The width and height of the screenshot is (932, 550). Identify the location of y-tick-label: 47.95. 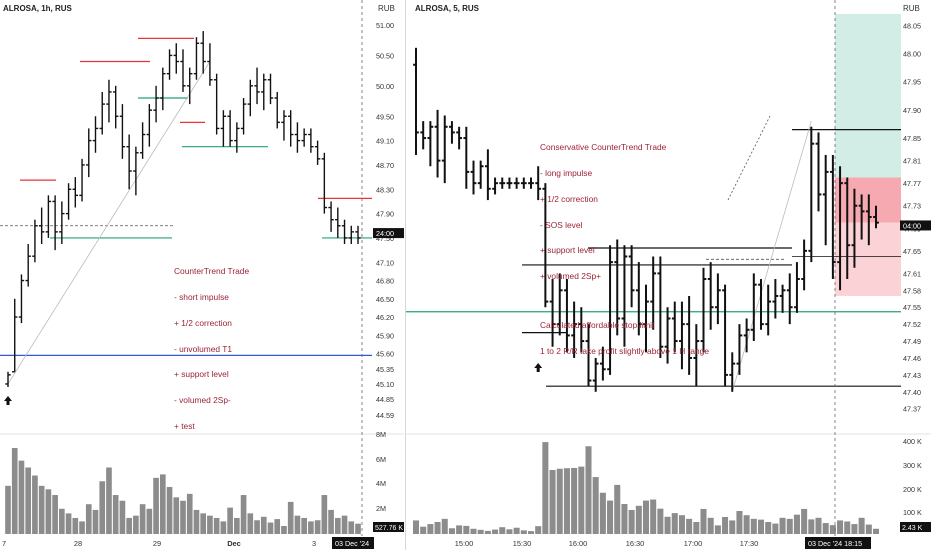
(912, 82).